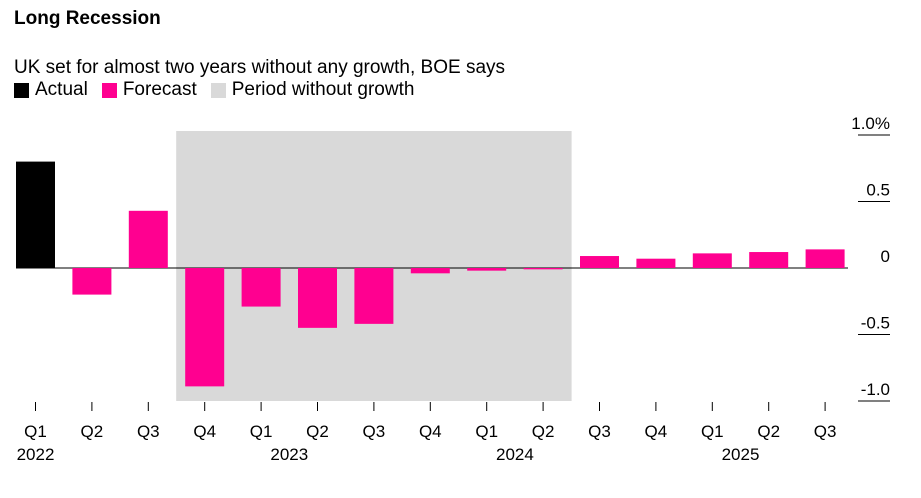 The height and width of the screenshot is (498, 921). Describe the element at coordinates (515, 454) in the screenshot. I see `year-label-2024: 2024` at that location.